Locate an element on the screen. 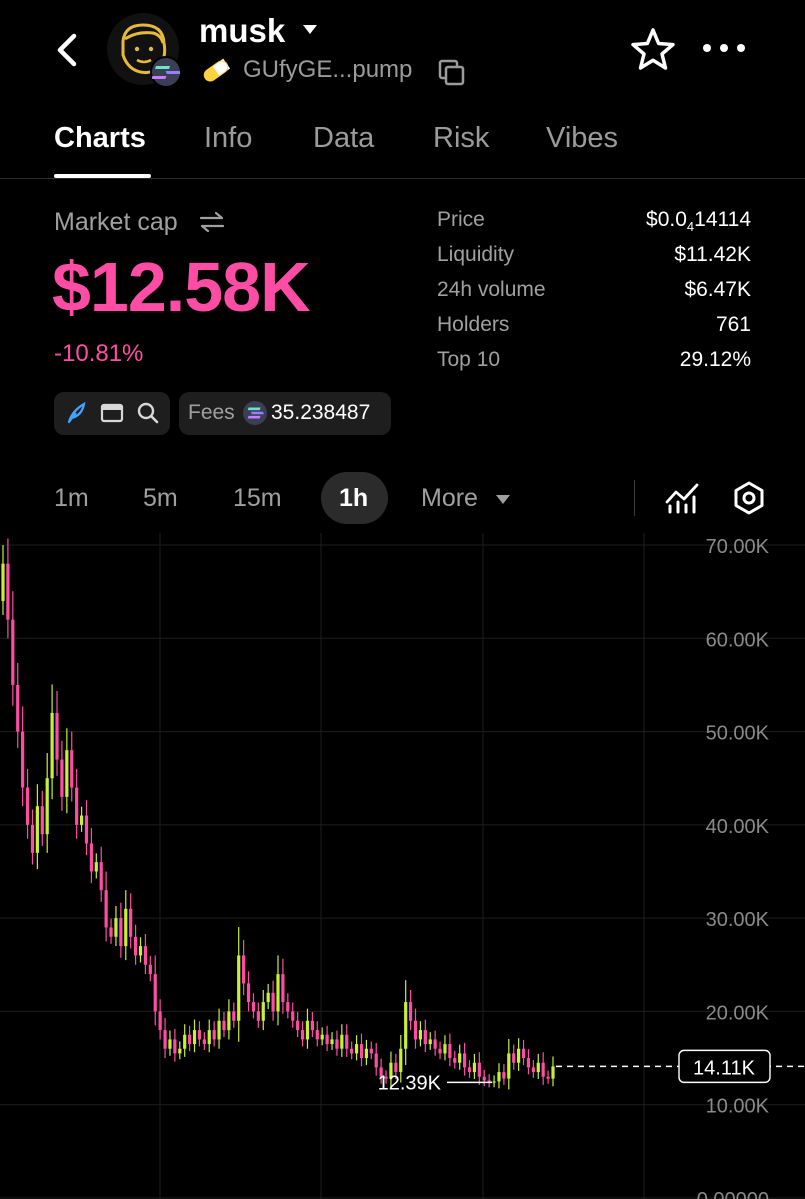 Image resolution: width=805 pixels, height=1199 pixels. active-timeframe-pill is located at coordinates (354, 498).